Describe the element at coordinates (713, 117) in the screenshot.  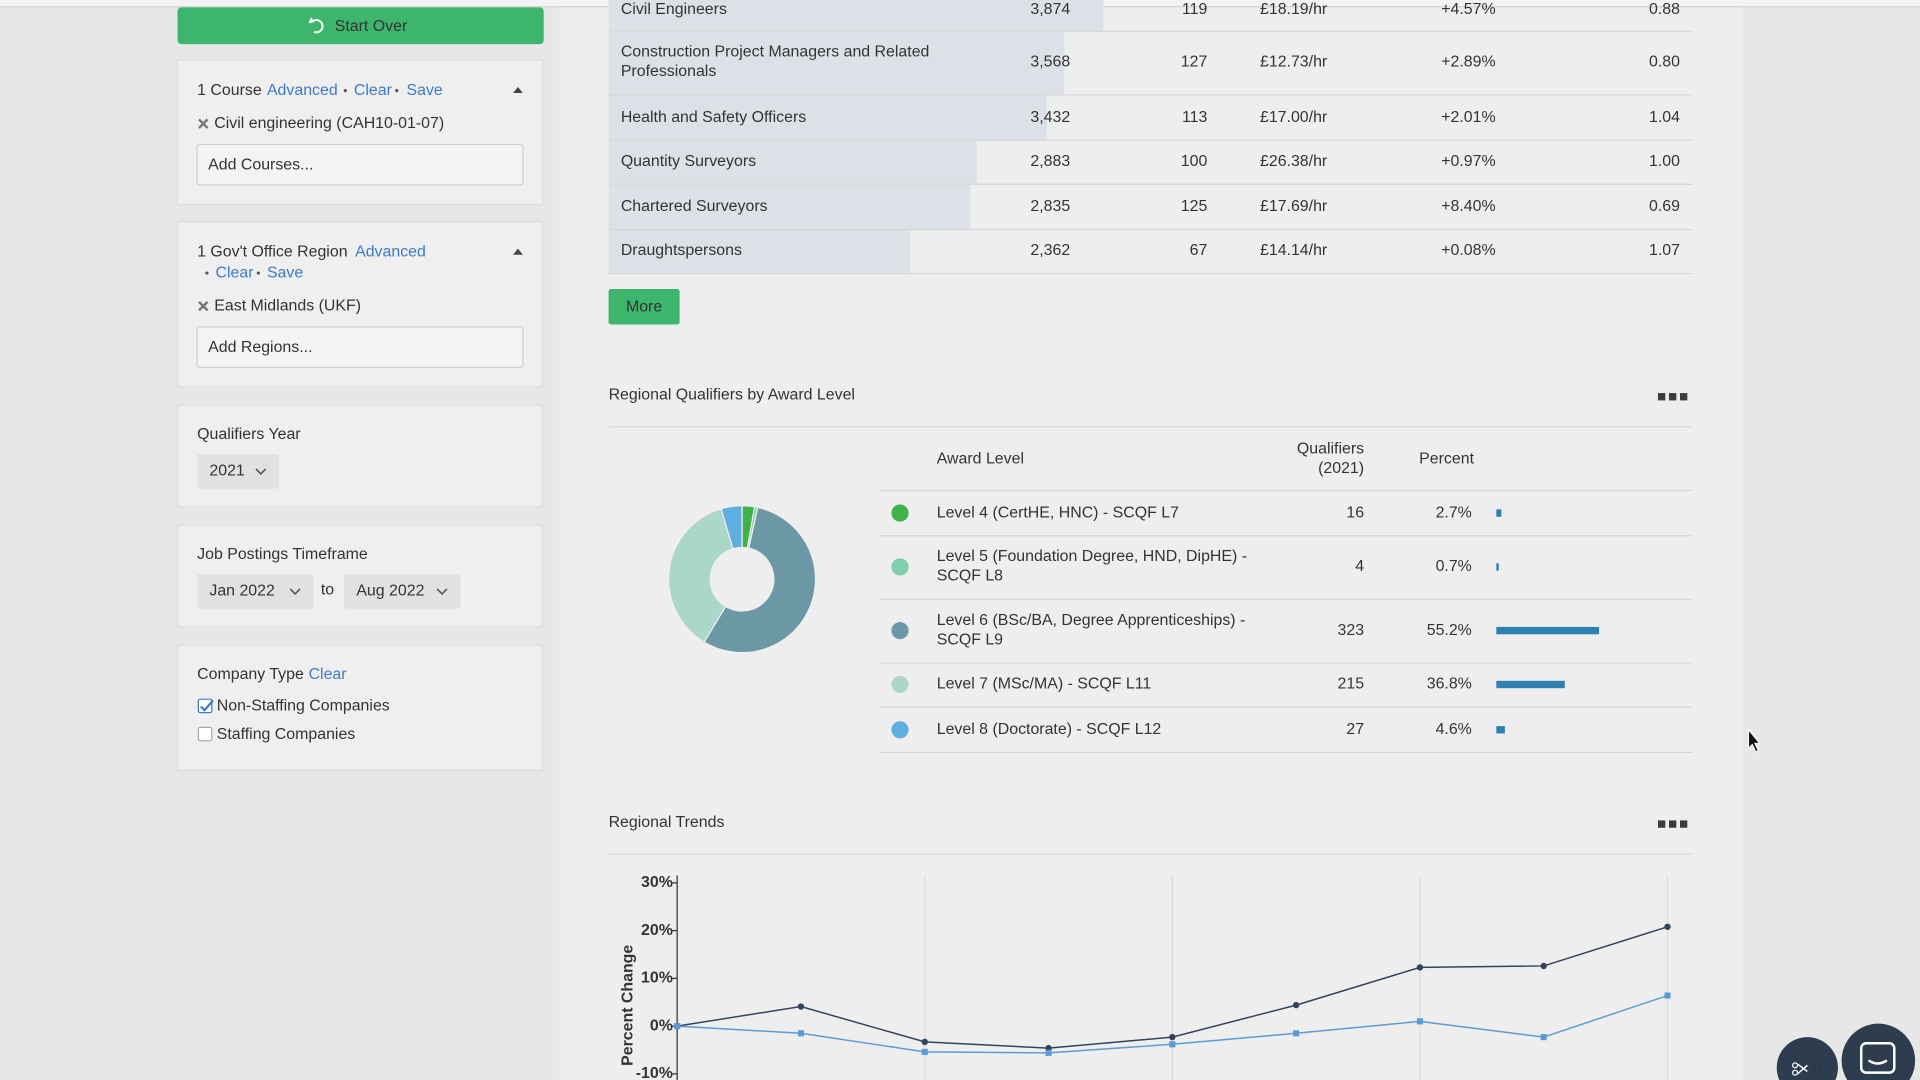
I see `occupation-name: Health and Safety Officers` at that location.